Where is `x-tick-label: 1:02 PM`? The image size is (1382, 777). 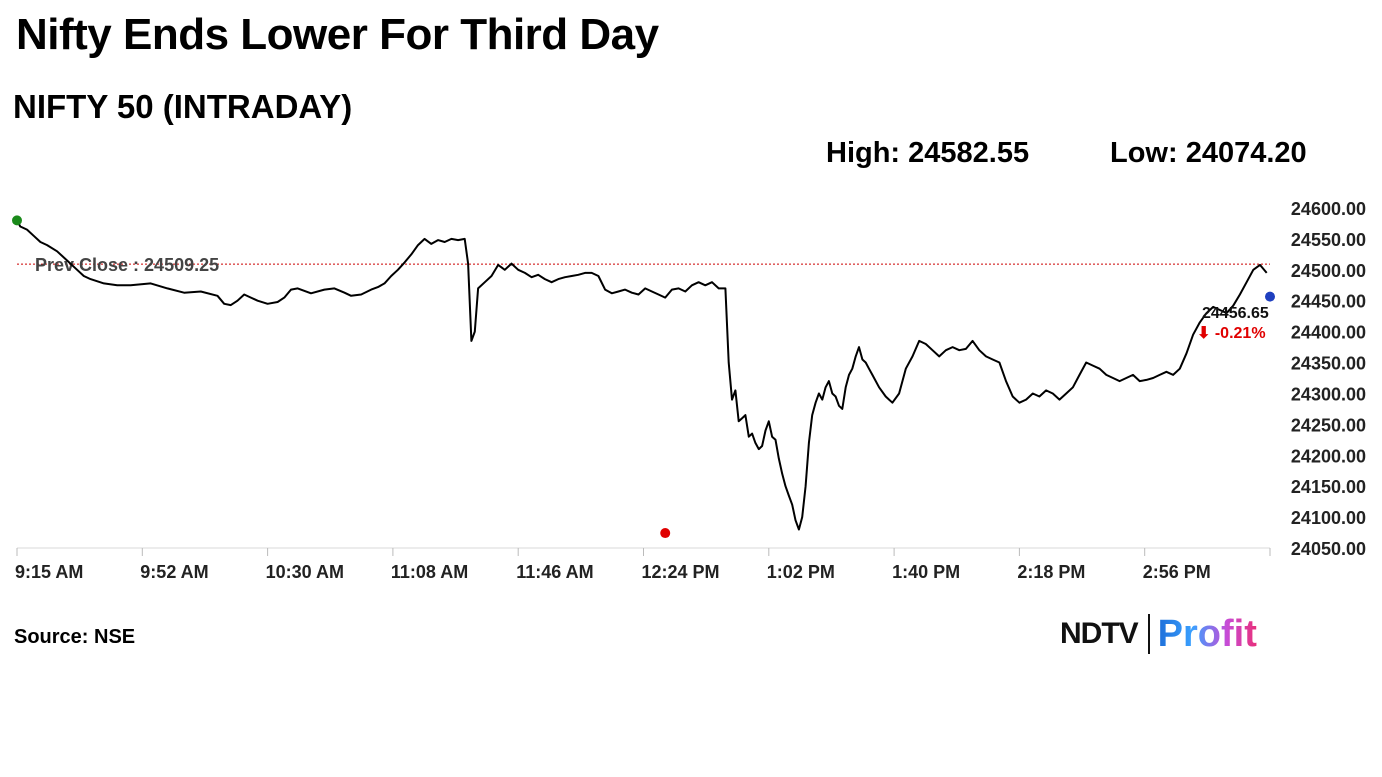 x-tick-label: 1:02 PM is located at coordinates (801, 572).